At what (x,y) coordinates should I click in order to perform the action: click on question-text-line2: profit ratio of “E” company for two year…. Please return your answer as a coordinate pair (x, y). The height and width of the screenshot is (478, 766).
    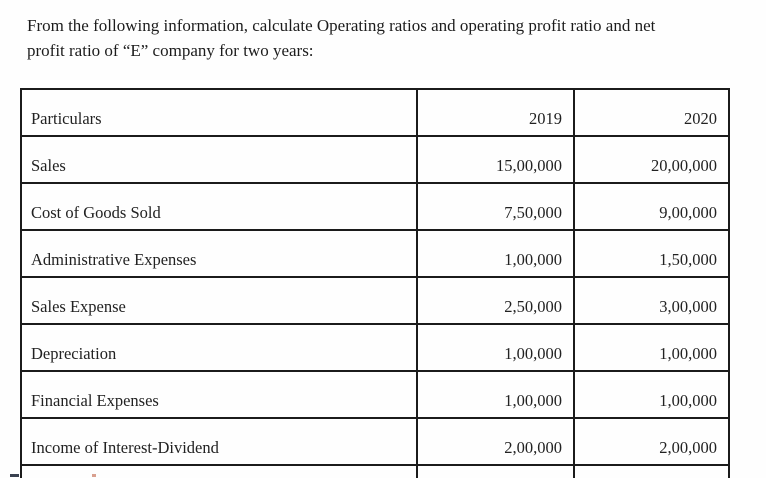
    Looking at the image, I should click on (170, 50).